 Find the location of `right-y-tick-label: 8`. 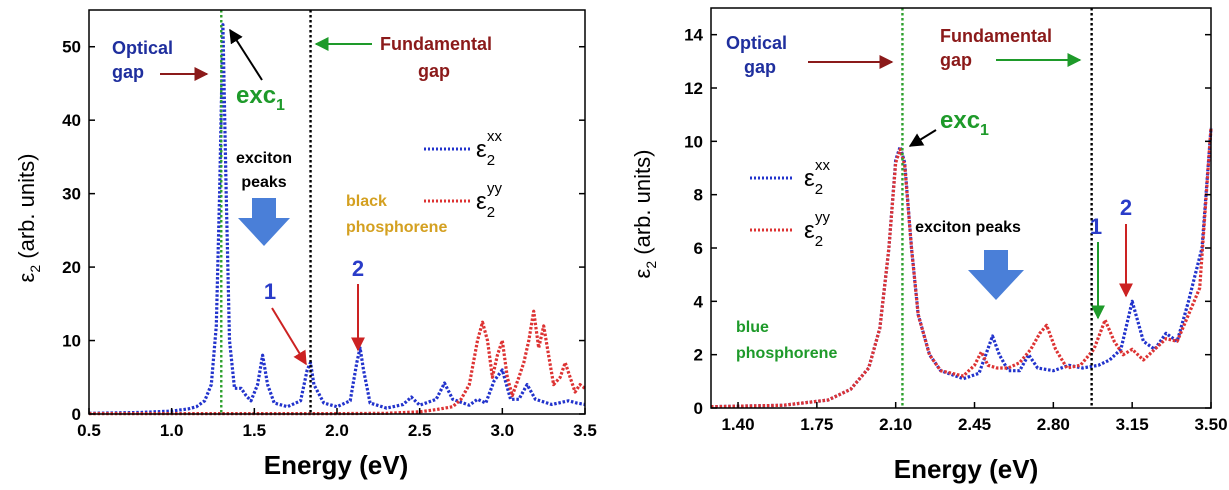

right-y-tick-label: 8 is located at coordinates (698, 195).